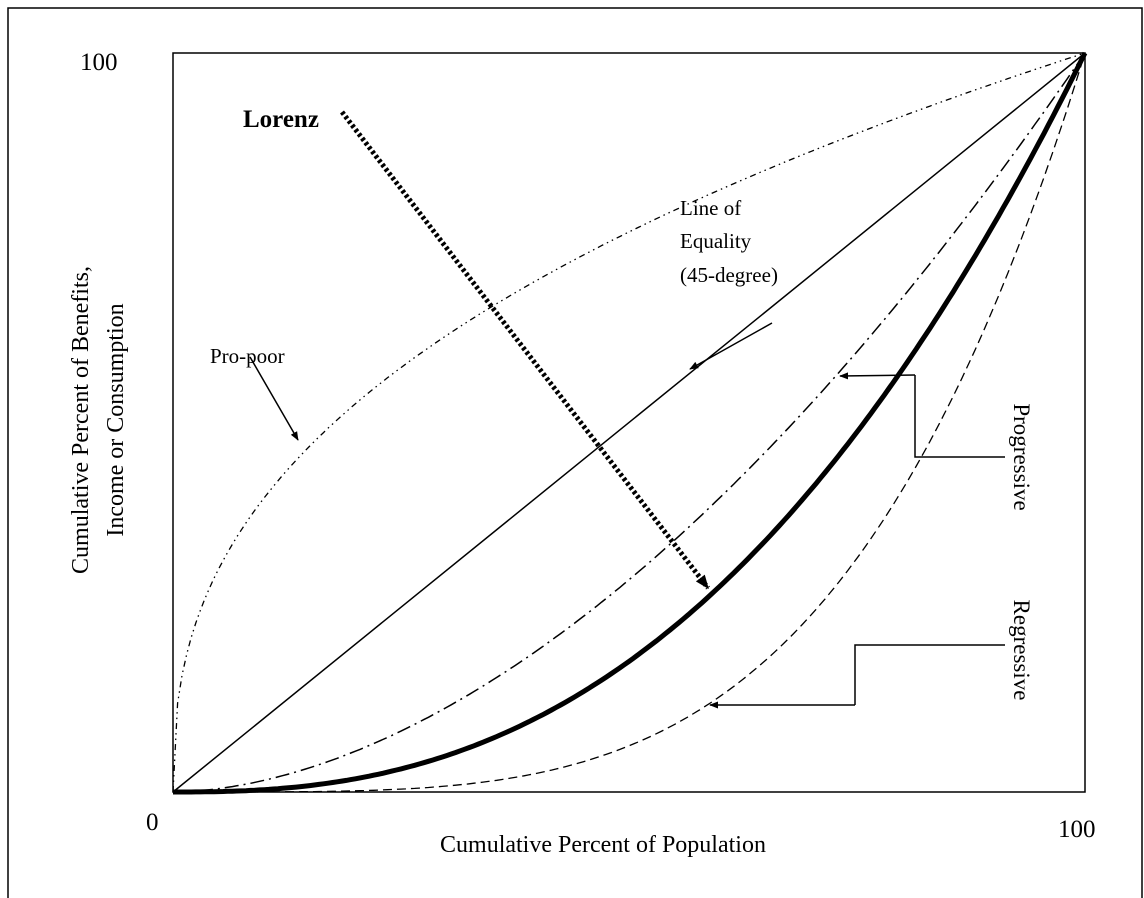  What do you see at coordinates (247, 356) in the screenshot?
I see `pro-poor-label: Pro-poor` at bounding box center [247, 356].